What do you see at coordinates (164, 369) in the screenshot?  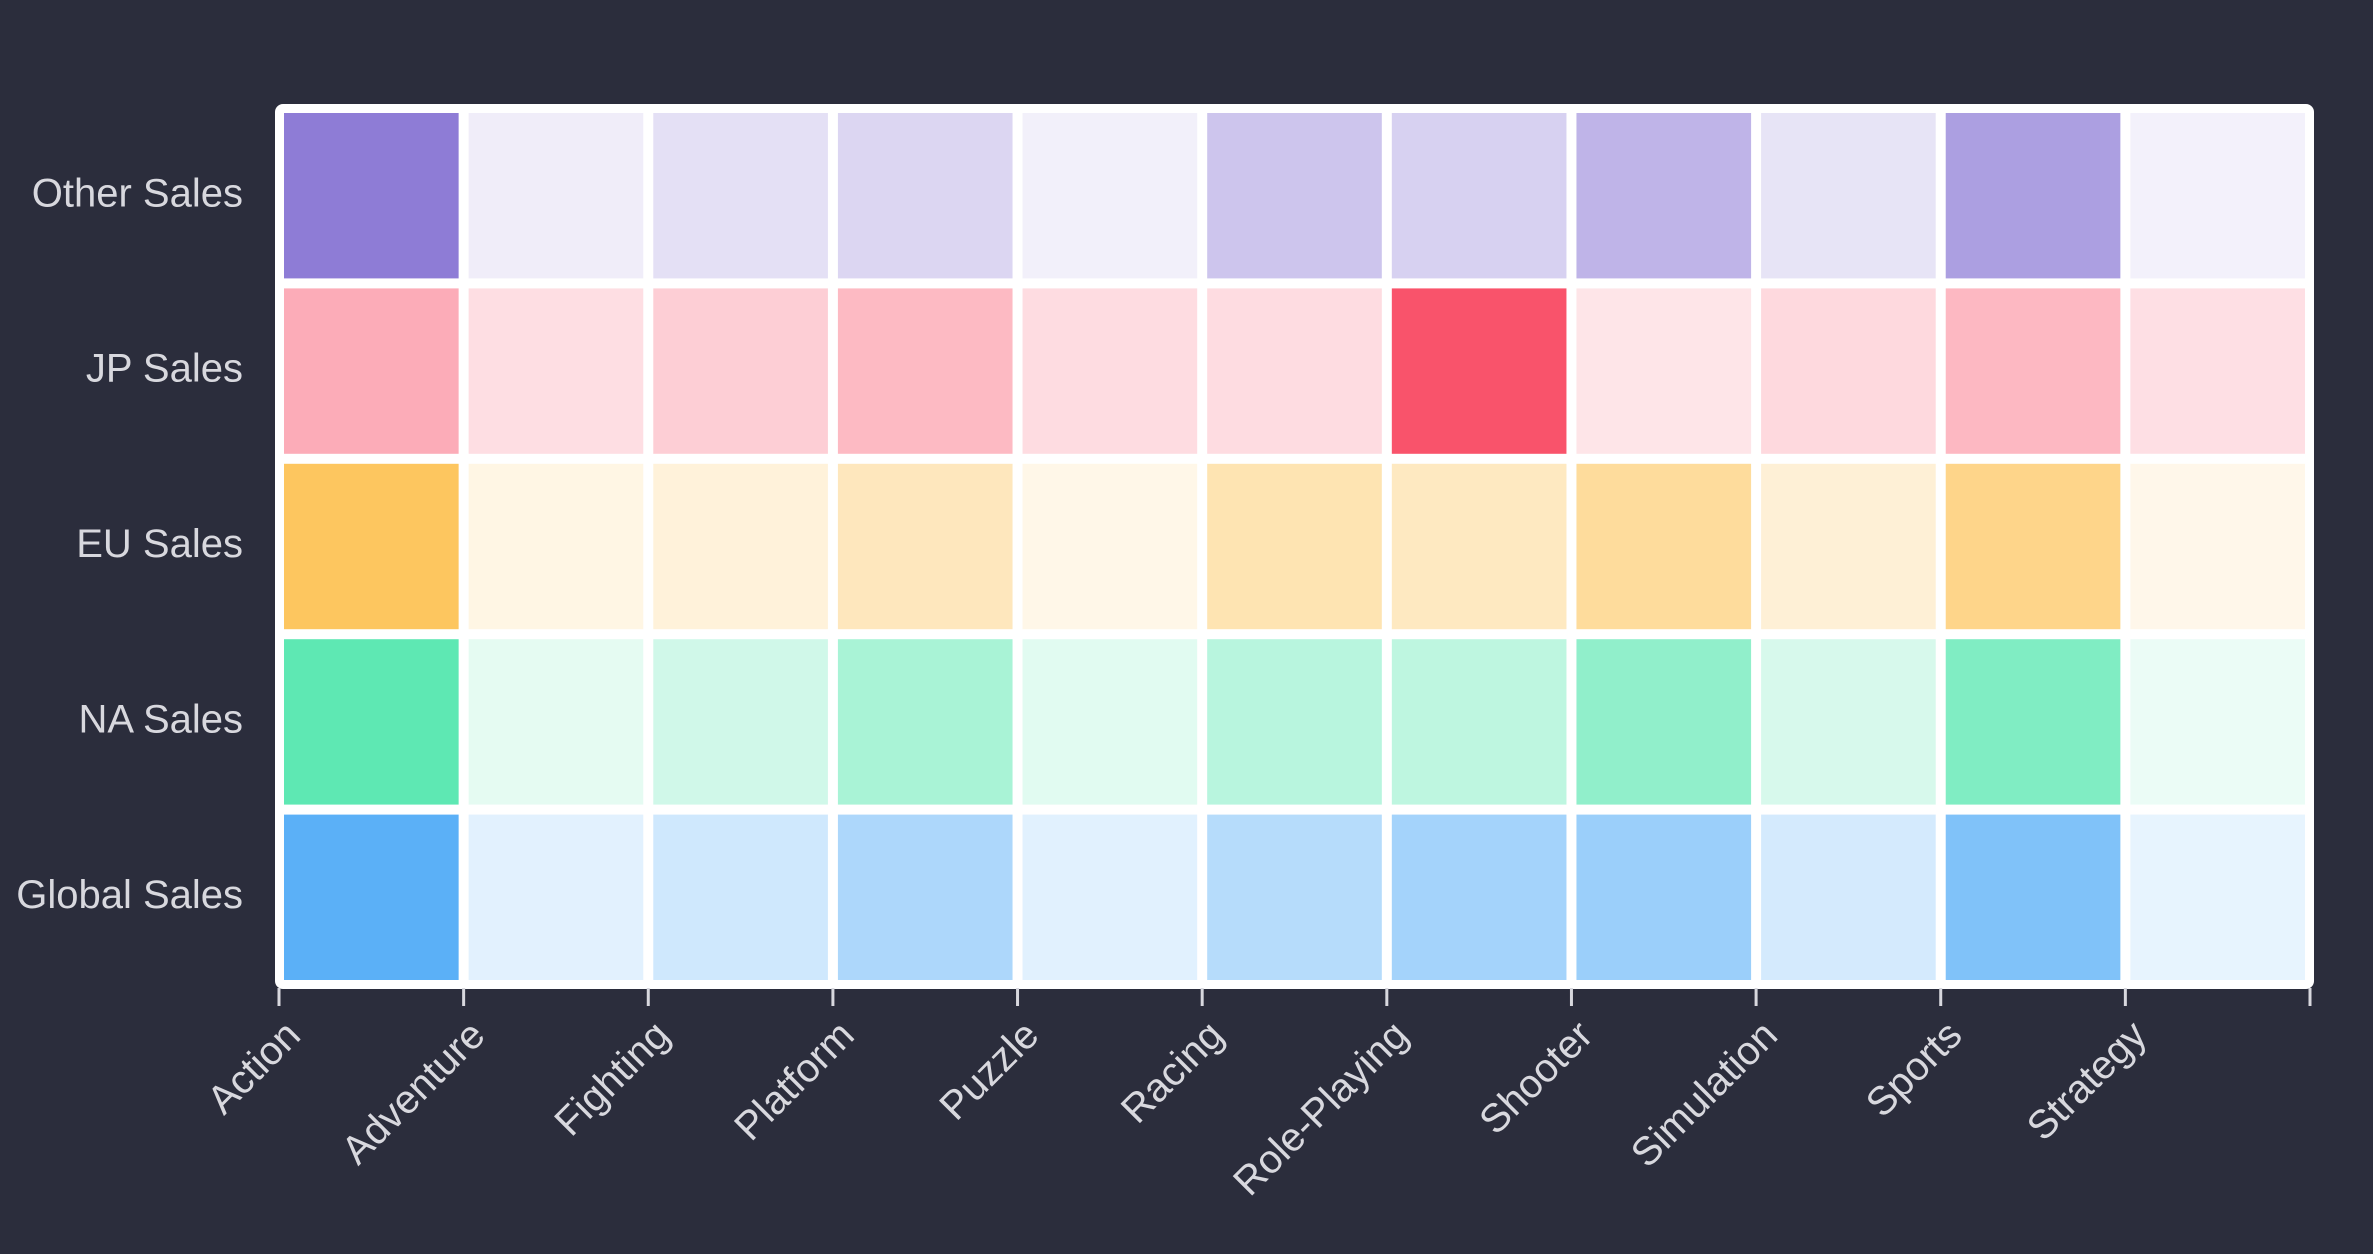 I see `y-tick-label: JP Sales` at bounding box center [164, 369].